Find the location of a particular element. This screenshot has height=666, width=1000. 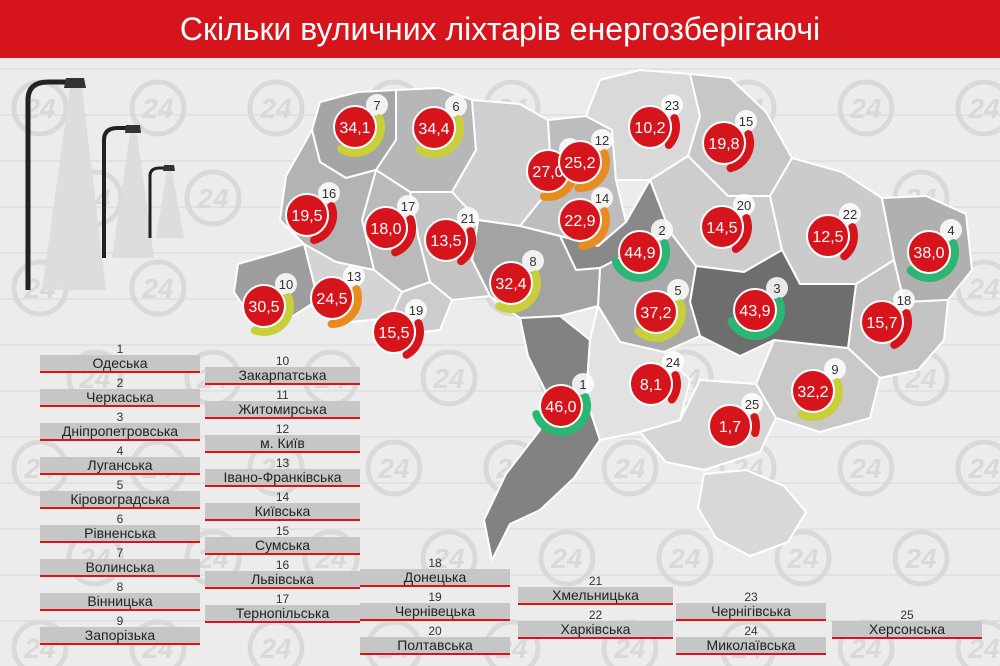

region-badge: 832,4 is located at coordinates (516, 281).